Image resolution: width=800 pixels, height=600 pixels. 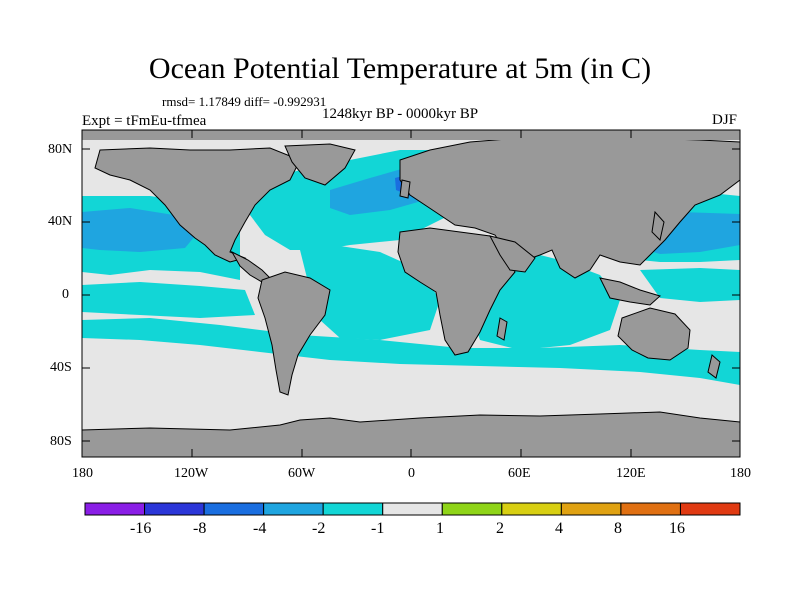 I want to click on y-tick-80n: 80N, so click(x=60, y=149).